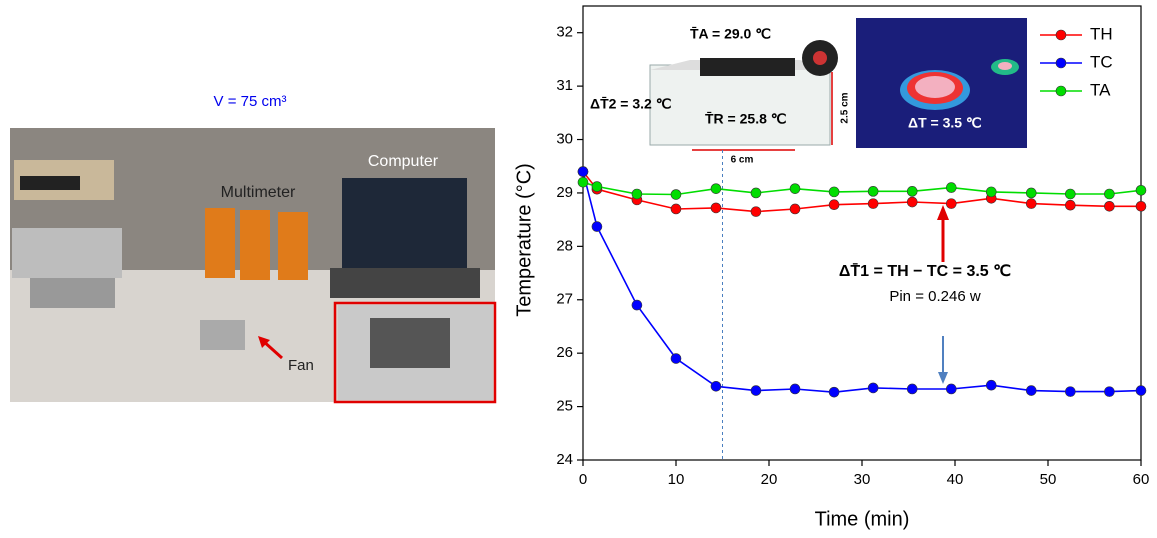 The image size is (1157, 538). I want to click on x-axis-title: Time (min), so click(862, 519).